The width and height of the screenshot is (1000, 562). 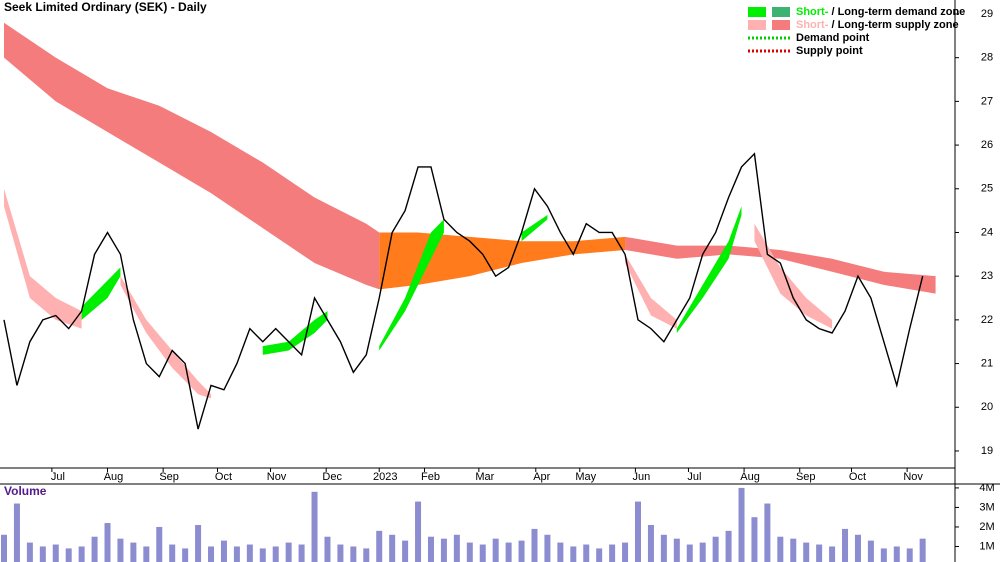 I want to click on legend-label: Supply point, so click(x=829, y=51).